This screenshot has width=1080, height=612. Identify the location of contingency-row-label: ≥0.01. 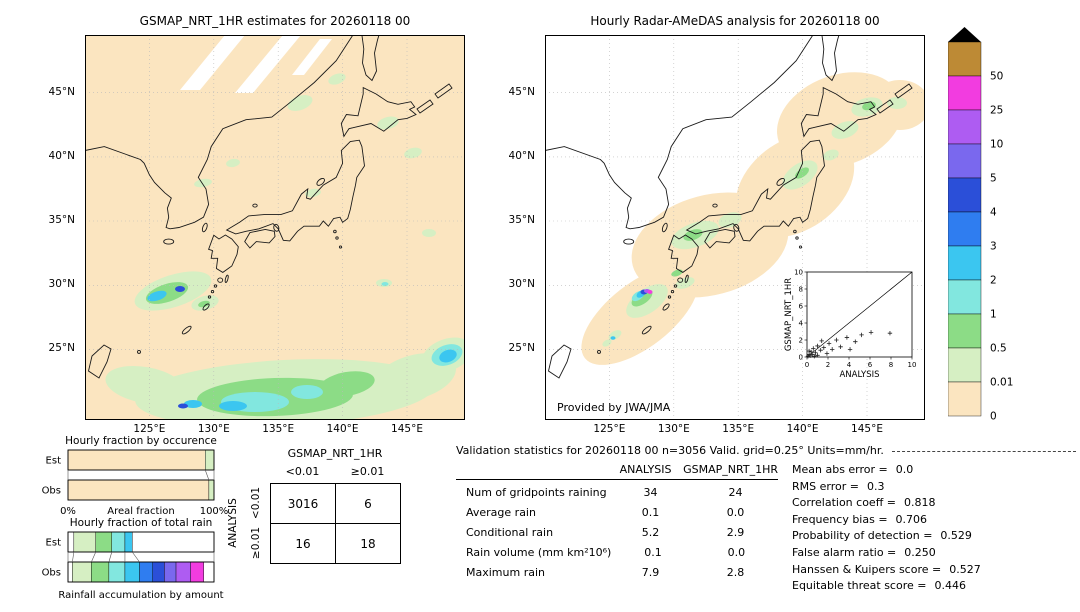
(256, 543).